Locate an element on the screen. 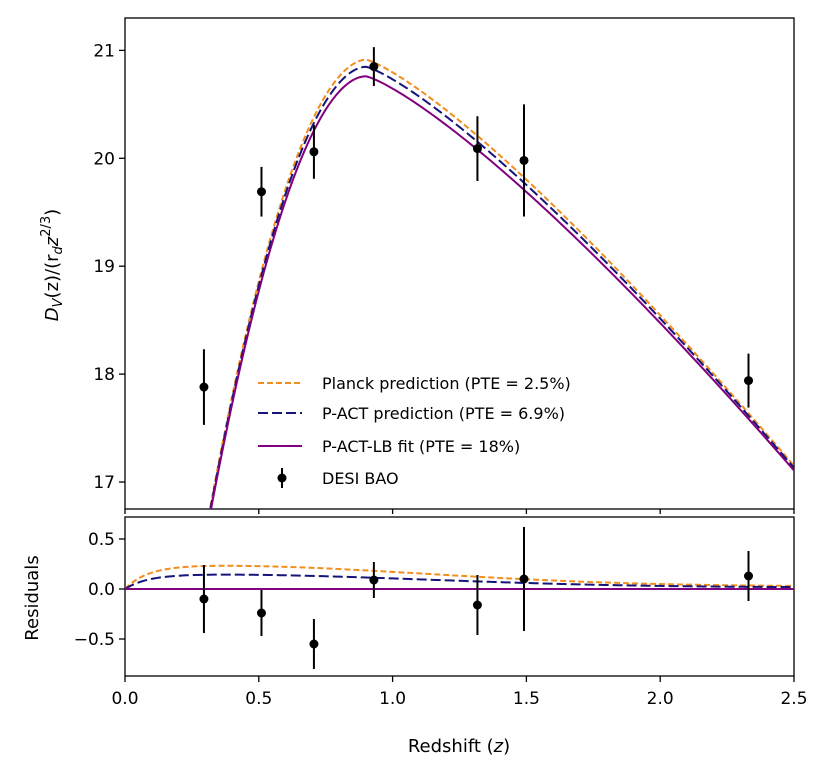  top-y-tick-label: 21 is located at coordinates (104, 51).